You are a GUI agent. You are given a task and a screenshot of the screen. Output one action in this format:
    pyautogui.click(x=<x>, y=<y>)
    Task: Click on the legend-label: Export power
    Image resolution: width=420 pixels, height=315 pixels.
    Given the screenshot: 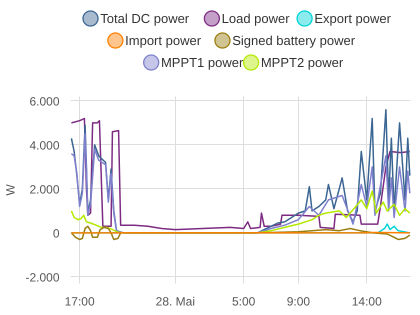 What is the action you would take?
    pyautogui.click(x=353, y=18)
    